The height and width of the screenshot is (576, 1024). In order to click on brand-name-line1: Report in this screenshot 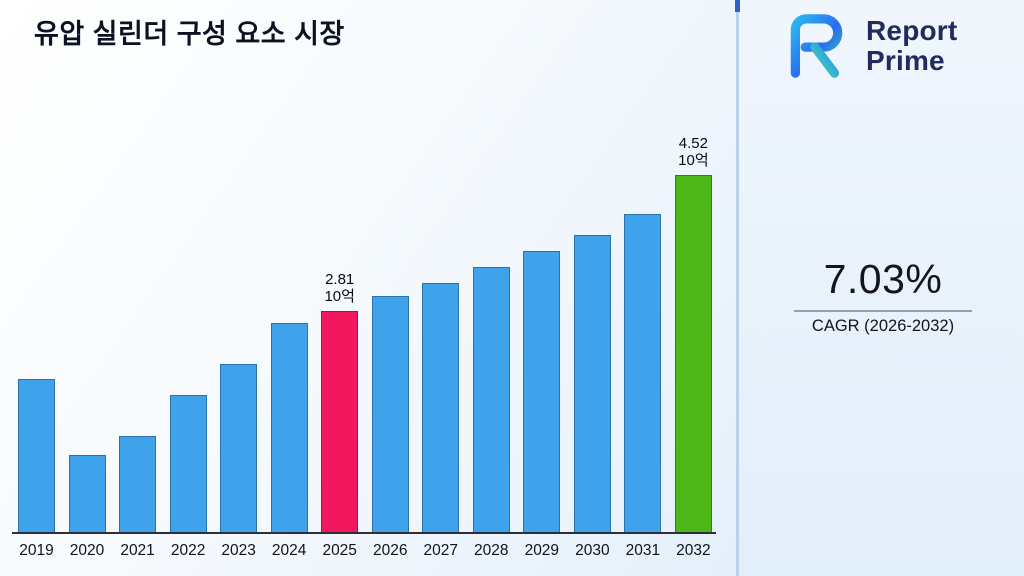, I will do `click(912, 30)`.